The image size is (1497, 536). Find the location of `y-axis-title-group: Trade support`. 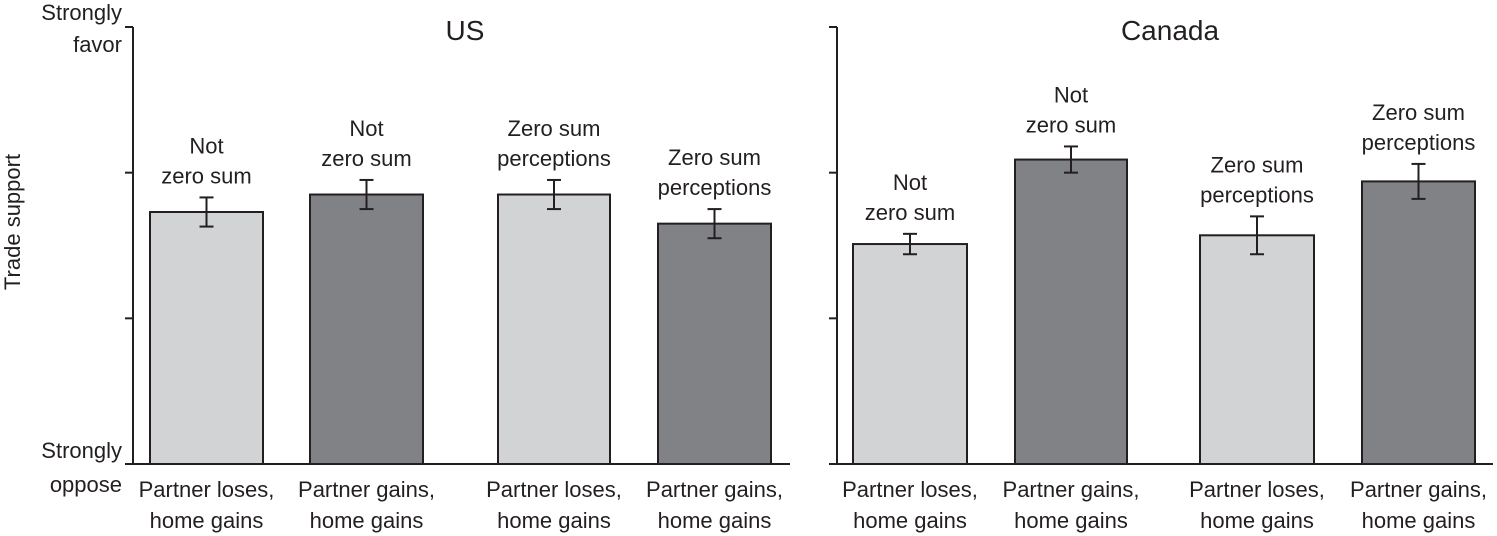

y-axis-title-group: Trade support is located at coordinates (12, 222).